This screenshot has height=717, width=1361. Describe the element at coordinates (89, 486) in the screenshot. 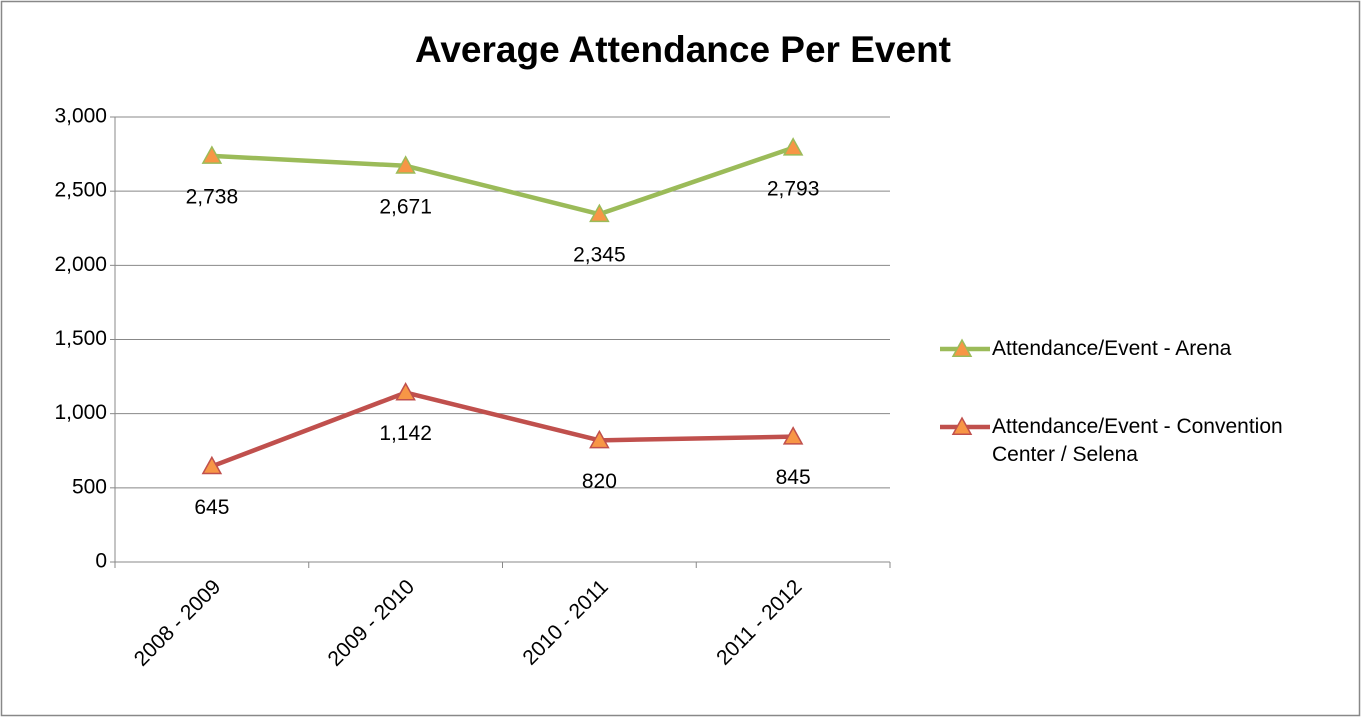

I see `y-tick-label: 500` at that location.